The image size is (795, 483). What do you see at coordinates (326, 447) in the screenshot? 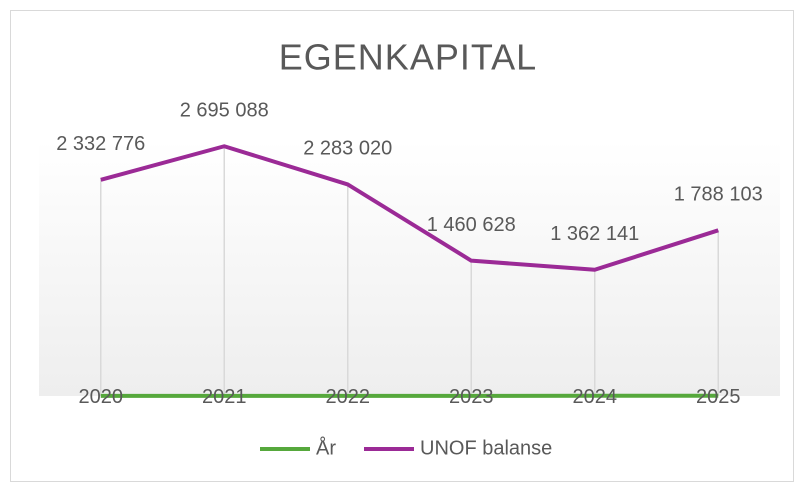
I see `legend-label: År` at bounding box center [326, 447].